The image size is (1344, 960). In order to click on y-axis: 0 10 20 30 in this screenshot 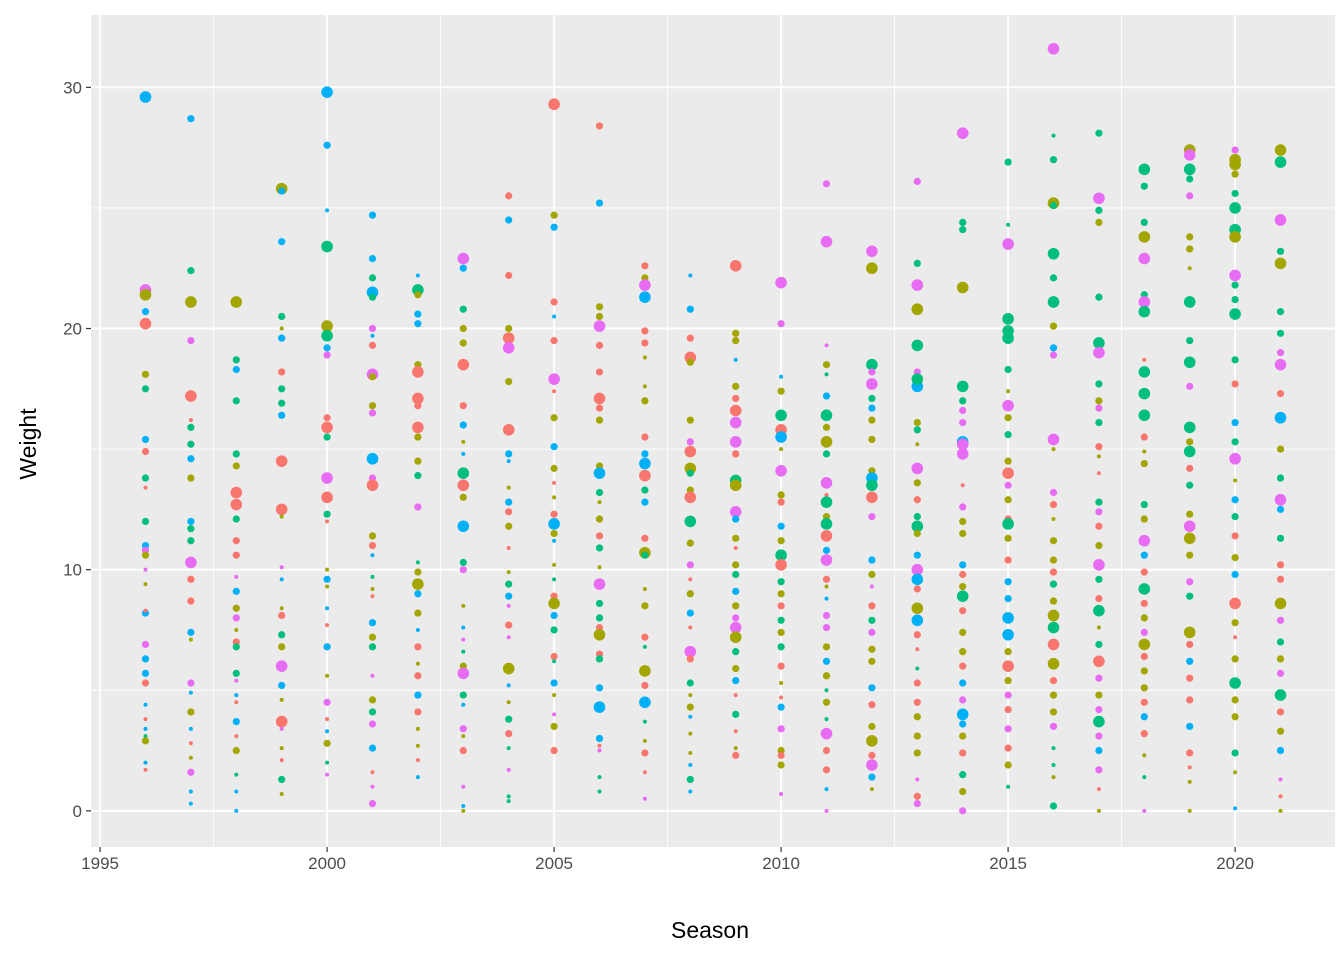, I will do `click(77, 449)`.